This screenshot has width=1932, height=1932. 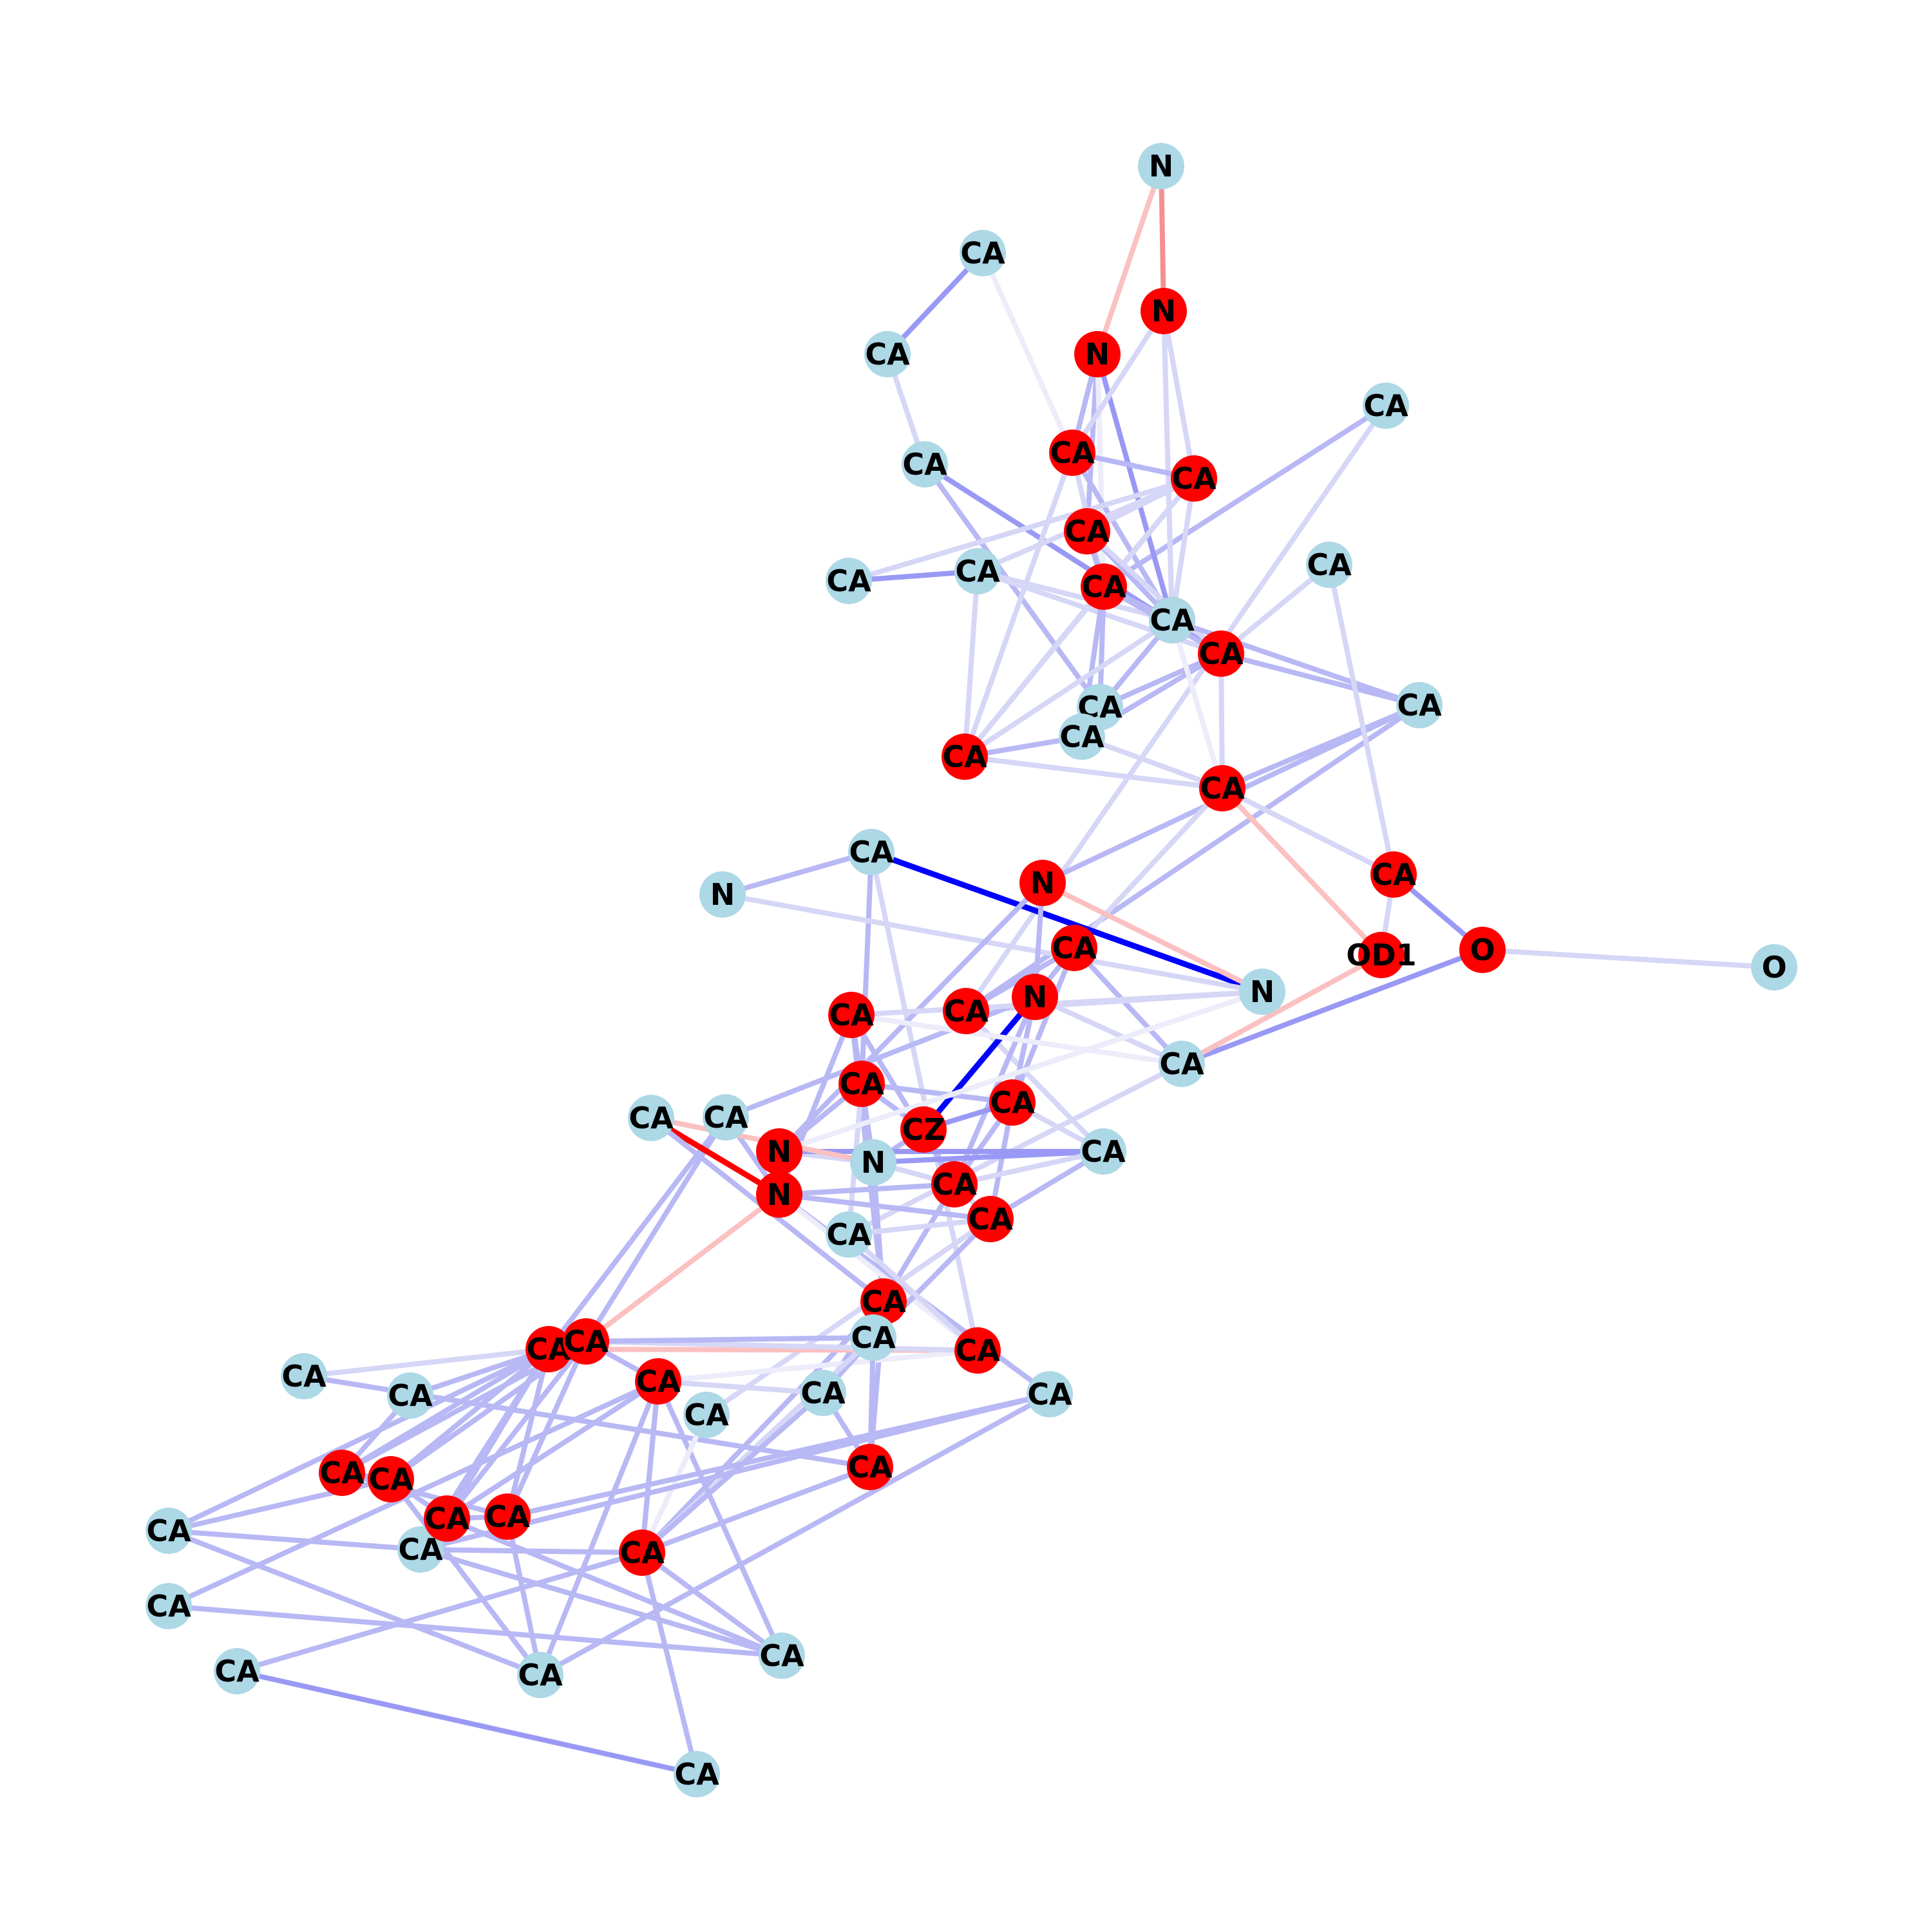 I want to click on edge-n21-n24, so click(x=1362, y=719).